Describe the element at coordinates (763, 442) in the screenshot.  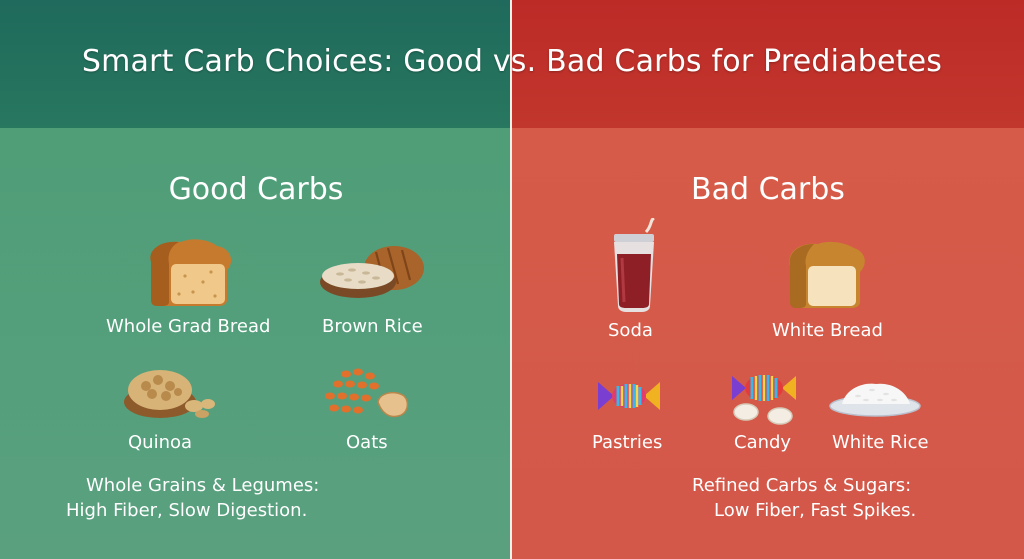
I see `bad-item-label-3: Candy` at that location.